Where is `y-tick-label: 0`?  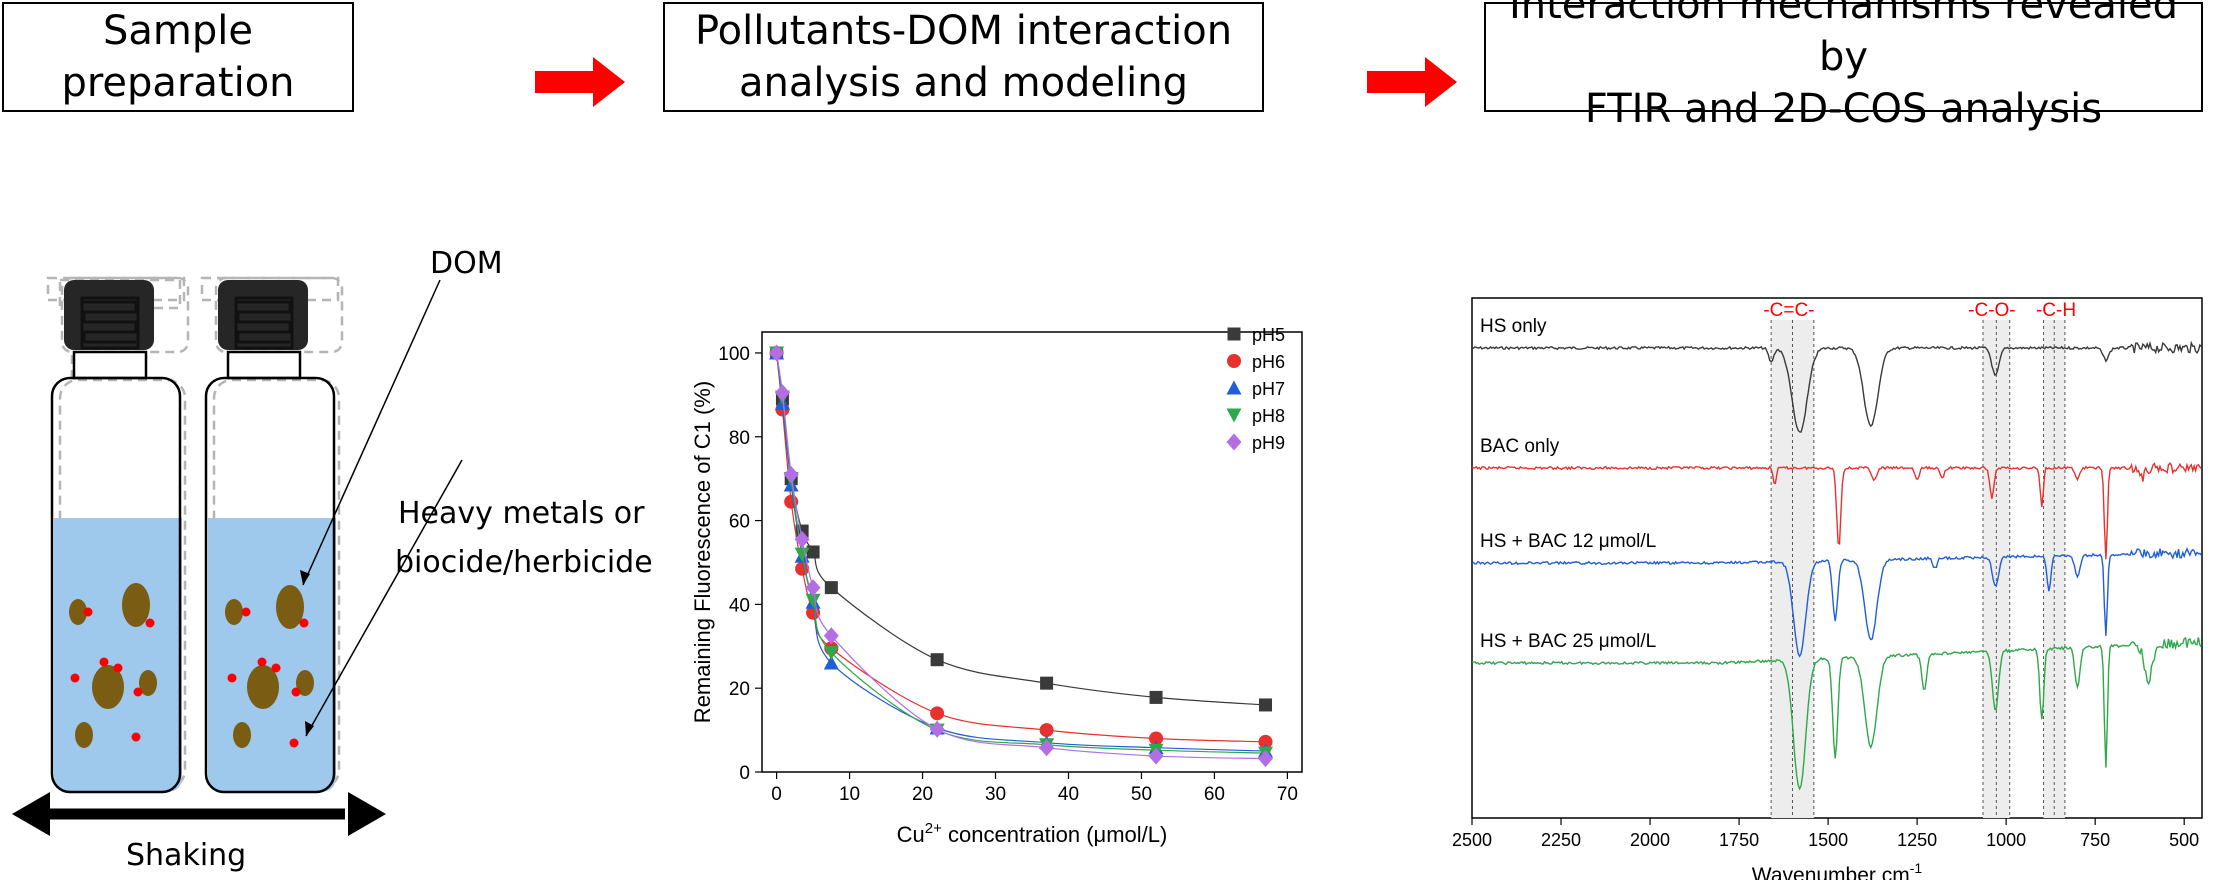
y-tick-label: 0 is located at coordinates (744, 773).